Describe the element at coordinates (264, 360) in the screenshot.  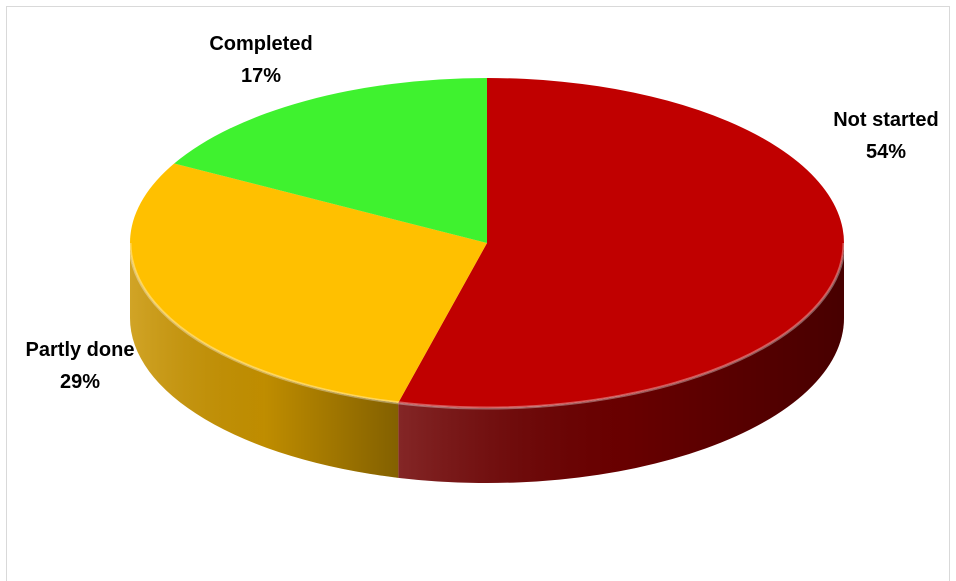
I see `pie-side-shade-partly-done` at that location.